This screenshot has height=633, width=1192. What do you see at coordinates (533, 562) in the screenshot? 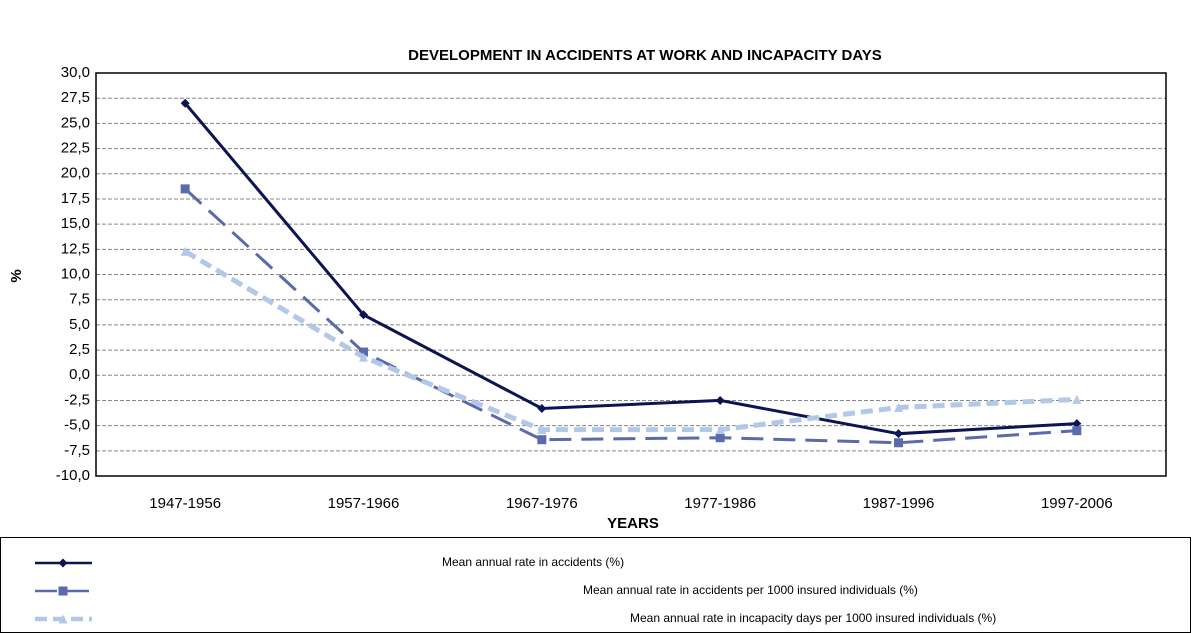
I see `legend-label: Mean annual rate in accidents (%)` at bounding box center [533, 562].